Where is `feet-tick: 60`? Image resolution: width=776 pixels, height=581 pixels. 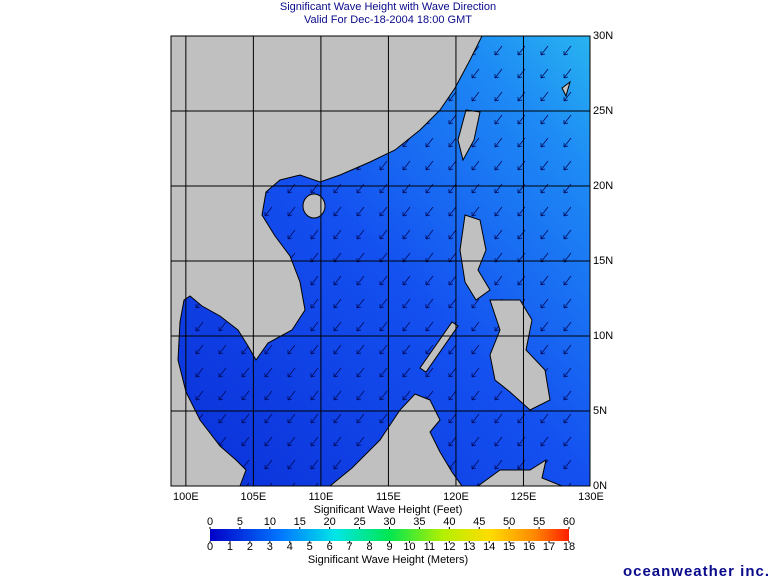
feet-tick: 60 is located at coordinates (569, 522).